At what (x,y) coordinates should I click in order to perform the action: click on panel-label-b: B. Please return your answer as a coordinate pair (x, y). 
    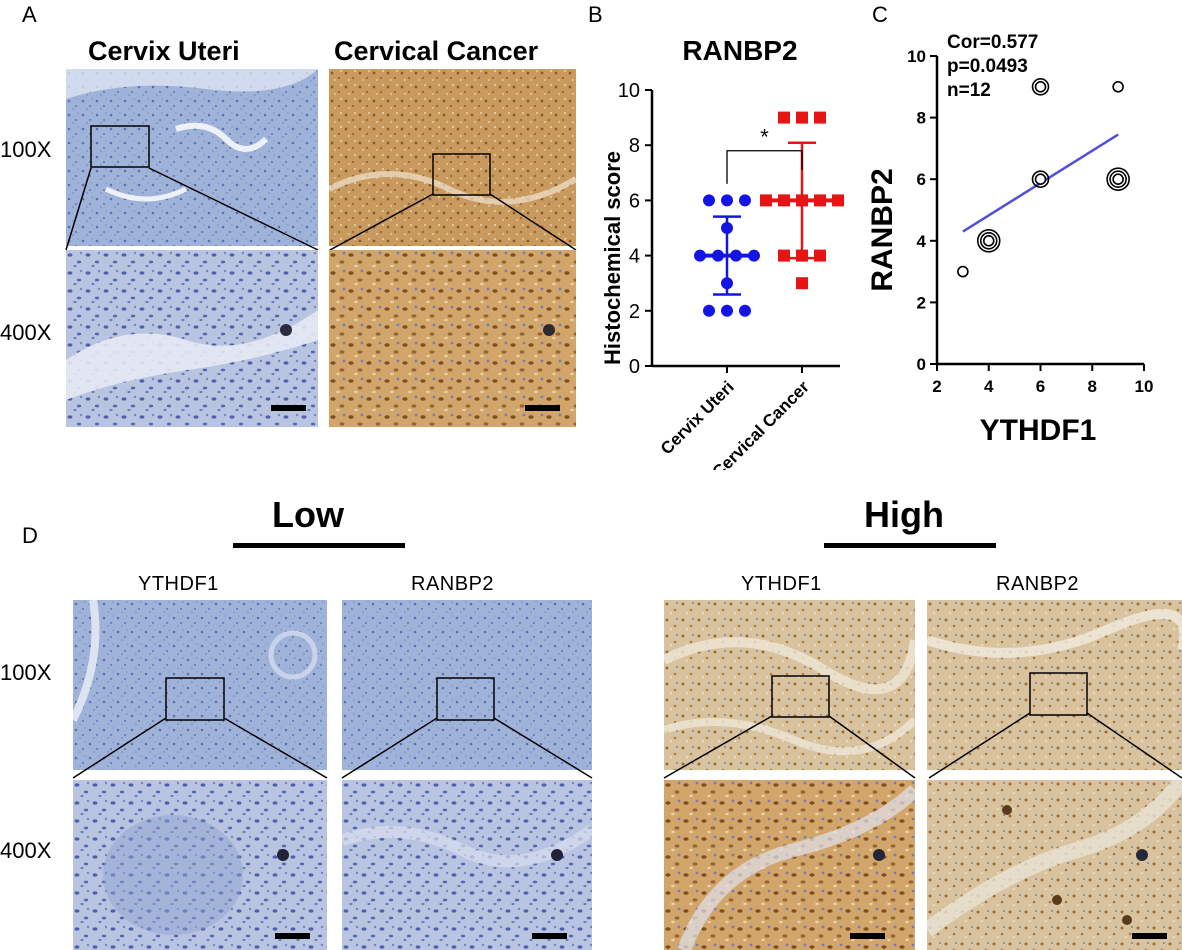
    Looking at the image, I should click on (595, 14).